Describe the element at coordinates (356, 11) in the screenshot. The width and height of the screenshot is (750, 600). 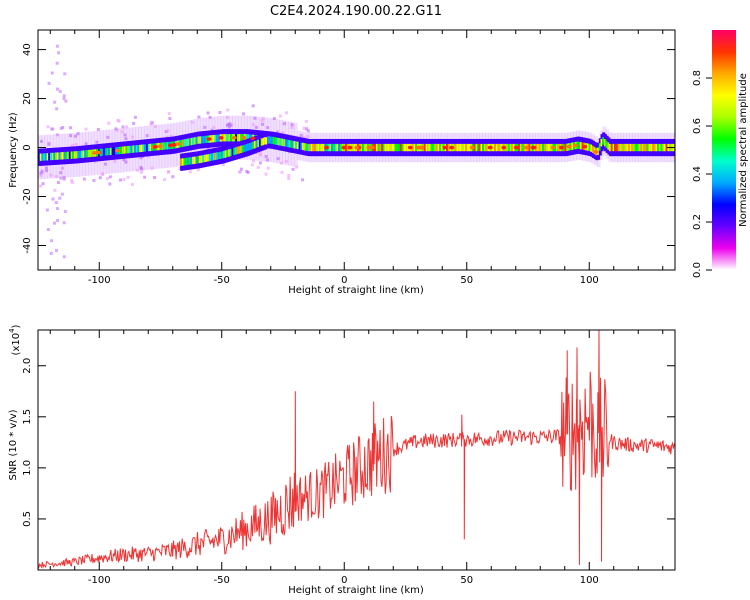
I see `figure-title: C2E4.2024.190.00.22.G11` at that location.